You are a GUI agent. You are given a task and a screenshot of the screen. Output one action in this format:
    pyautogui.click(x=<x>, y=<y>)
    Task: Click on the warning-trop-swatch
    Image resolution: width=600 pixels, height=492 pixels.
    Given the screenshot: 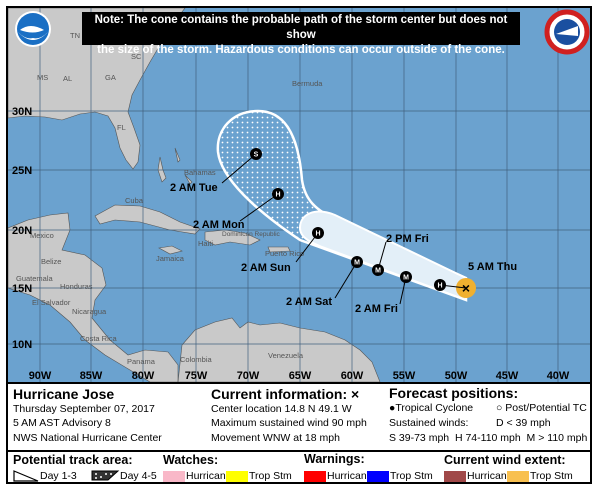 What is the action you would take?
    pyautogui.click(x=378, y=476)
    